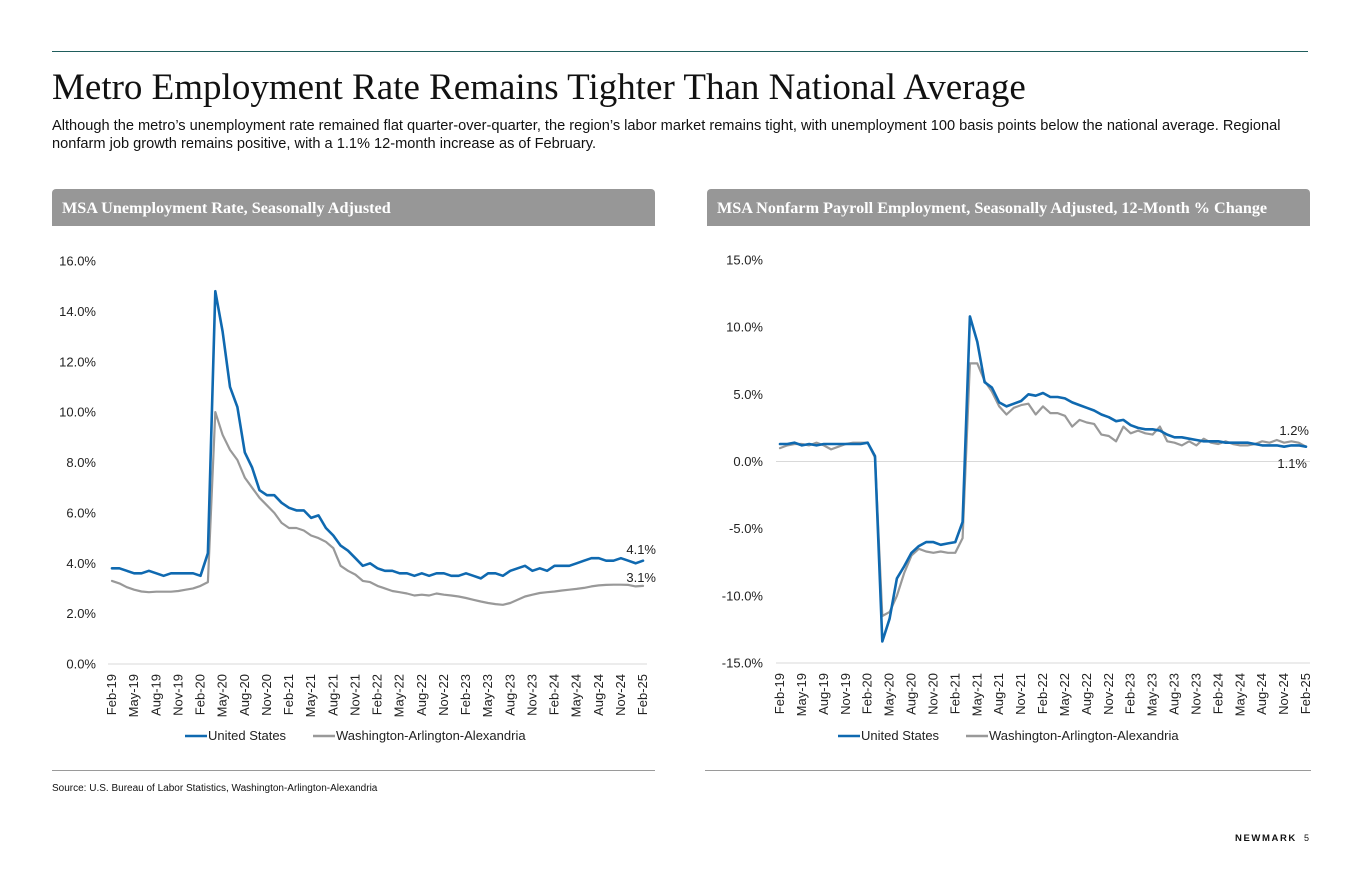  Describe the element at coordinates (1292, 463) in the screenshot. I see `metro-end-label: 1.1%` at that location.